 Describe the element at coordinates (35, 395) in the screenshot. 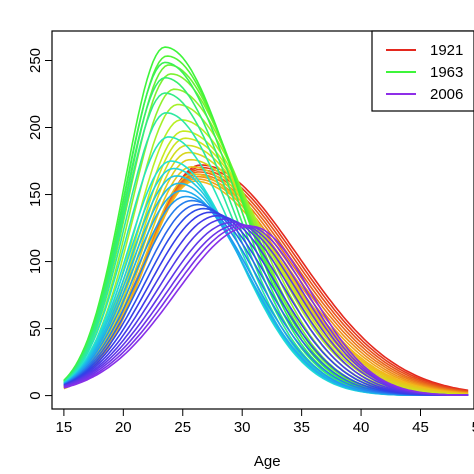

I see `y-tick-label: 0` at that location.